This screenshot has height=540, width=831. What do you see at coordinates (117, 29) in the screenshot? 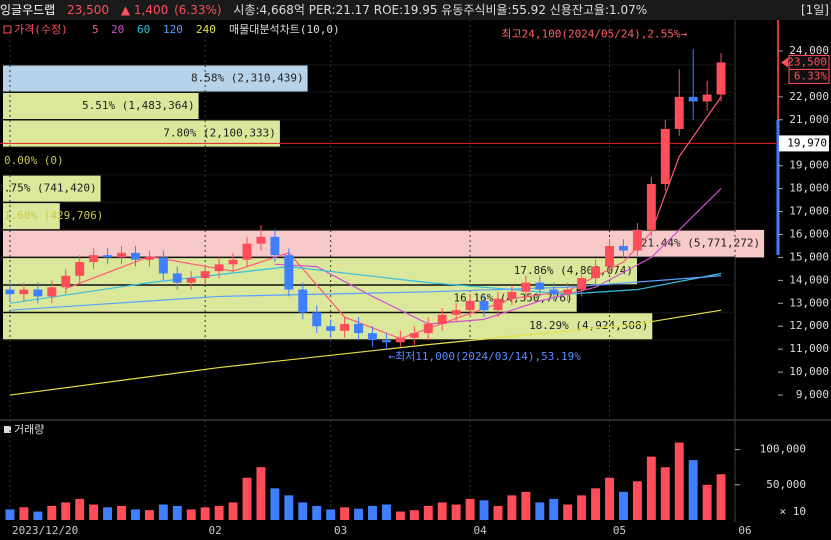
I see `legend-entry: 20` at bounding box center [117, 29].